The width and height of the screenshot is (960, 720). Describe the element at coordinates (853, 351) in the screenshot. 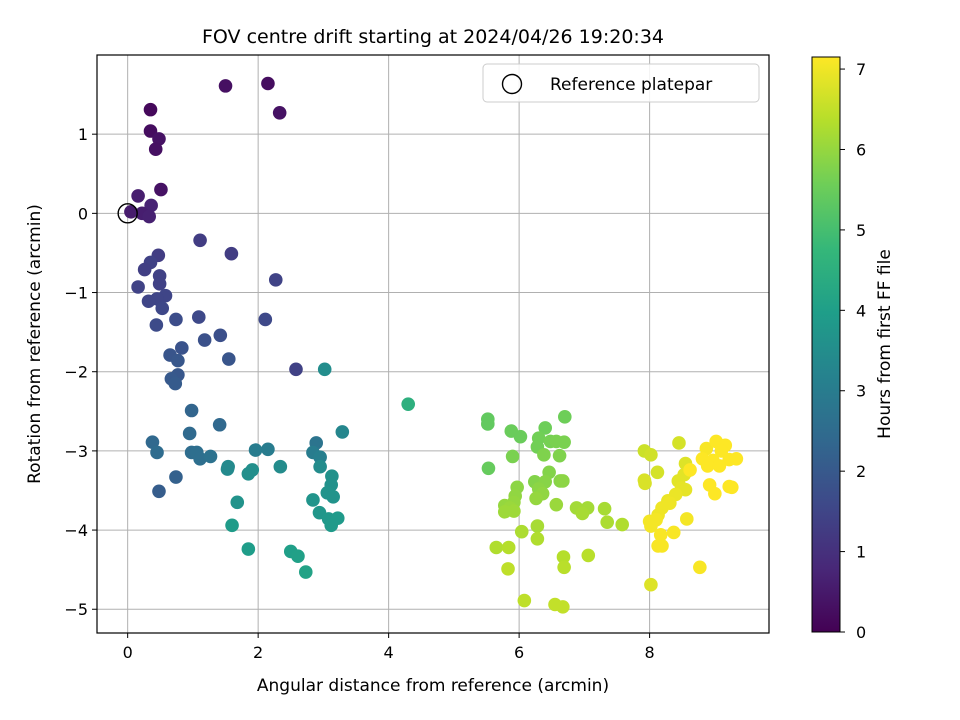

I see `colorbar-ticks: 0 1 2 3 4 5 6 7` at that location.